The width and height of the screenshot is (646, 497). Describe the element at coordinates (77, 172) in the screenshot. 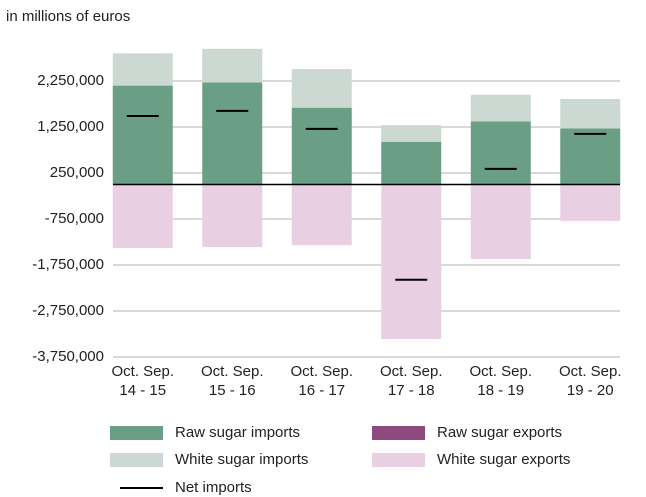

I see `y-tick-label: 250,000` at that location.